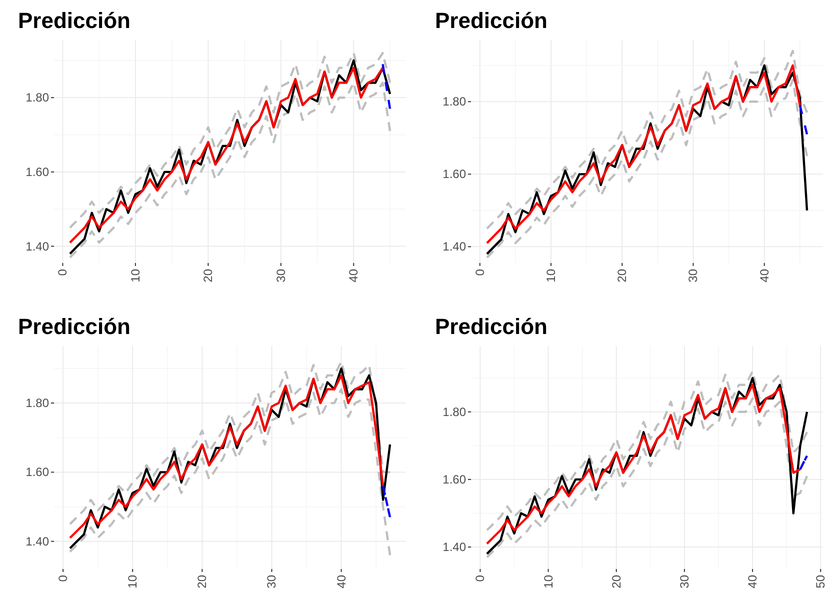 The width and height of the screenshot is (833, 597). What do you see at coordinates (821, 581) in the screenshot?
I see `x-tick-label: 50` at bounding box center [821, 581].